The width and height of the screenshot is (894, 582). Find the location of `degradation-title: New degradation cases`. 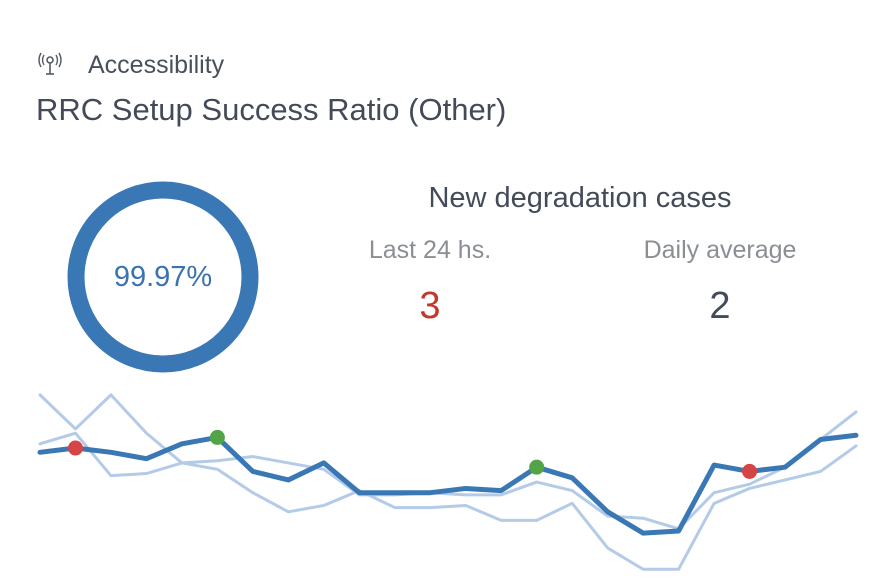

degradation-title: New degradation cases is located at coordinates (580, 198).